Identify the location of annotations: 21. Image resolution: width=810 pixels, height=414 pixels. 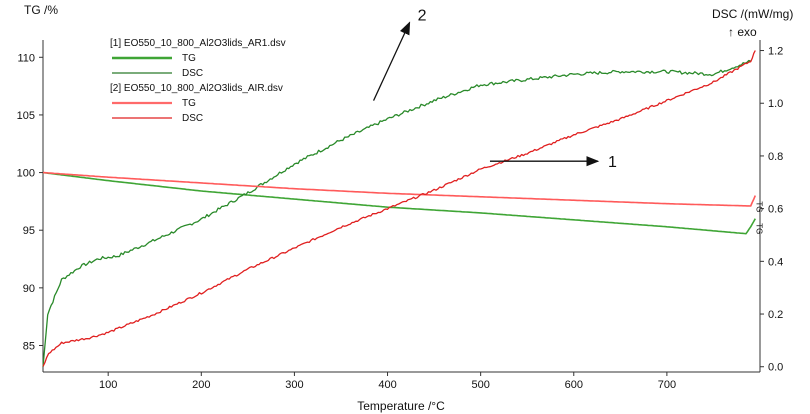
(494, 89).